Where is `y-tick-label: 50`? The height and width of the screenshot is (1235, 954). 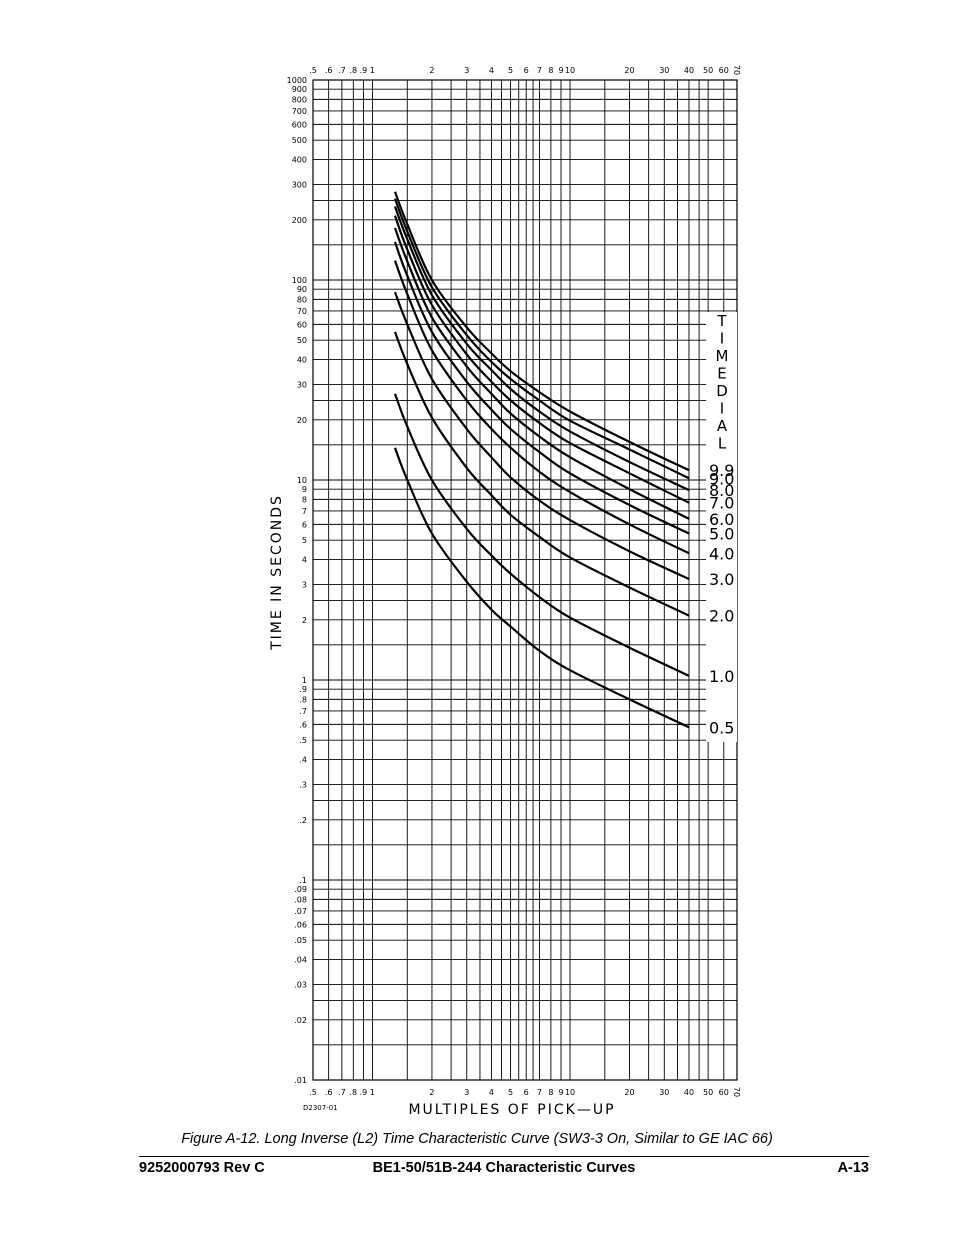
y-tick-label: 50 is located at coordinates (302, 340).